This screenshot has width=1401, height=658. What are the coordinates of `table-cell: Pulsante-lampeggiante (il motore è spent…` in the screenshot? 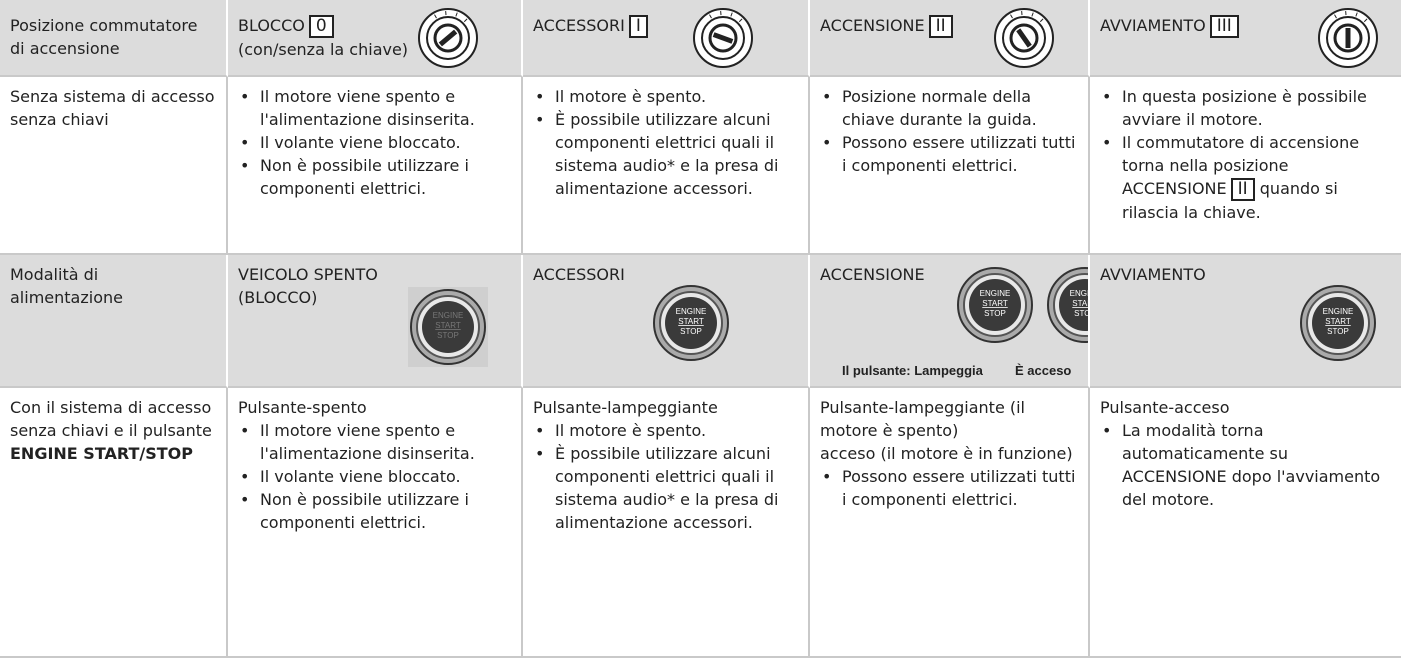 It's located at (950, 523).